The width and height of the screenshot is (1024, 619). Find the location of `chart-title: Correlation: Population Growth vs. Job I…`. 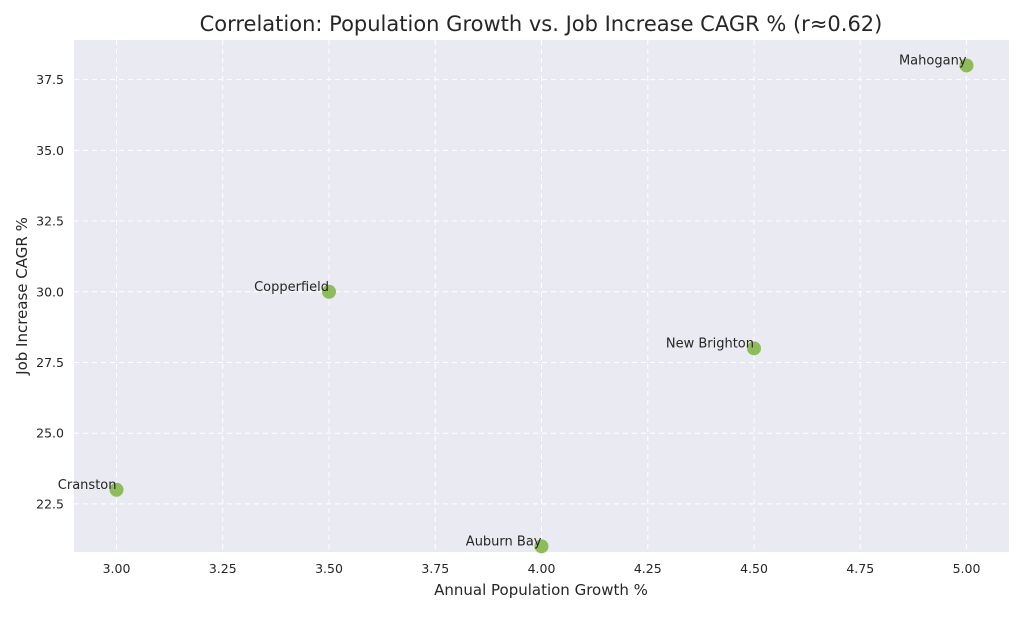

chart-title: Correlation: Population Growth vs. Job I… is located at coordinates (541, 24).